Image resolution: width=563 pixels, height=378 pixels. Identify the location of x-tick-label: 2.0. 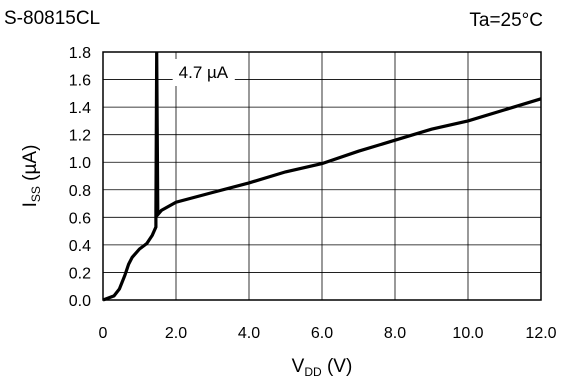
(176, 333).